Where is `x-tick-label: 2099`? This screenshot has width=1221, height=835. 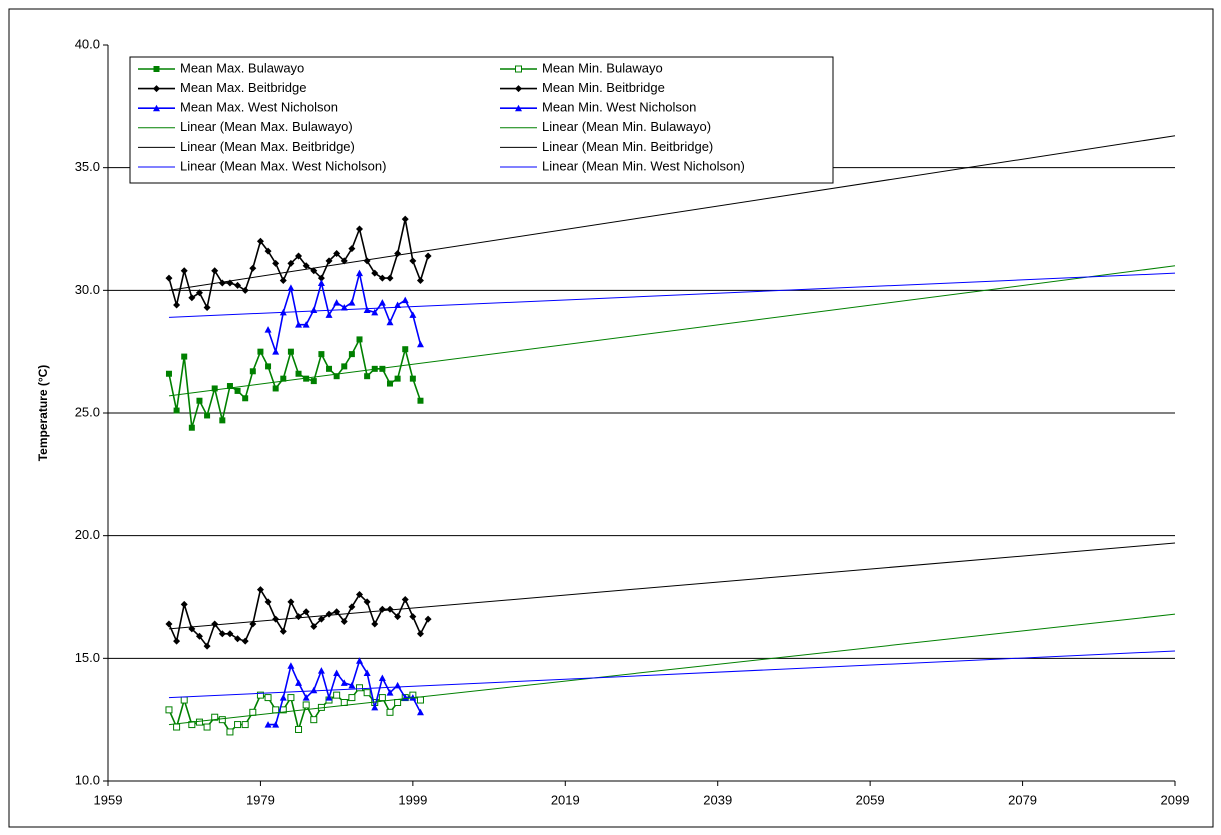 x-tick-label: 2099 is located at coordinates (1175, 799).